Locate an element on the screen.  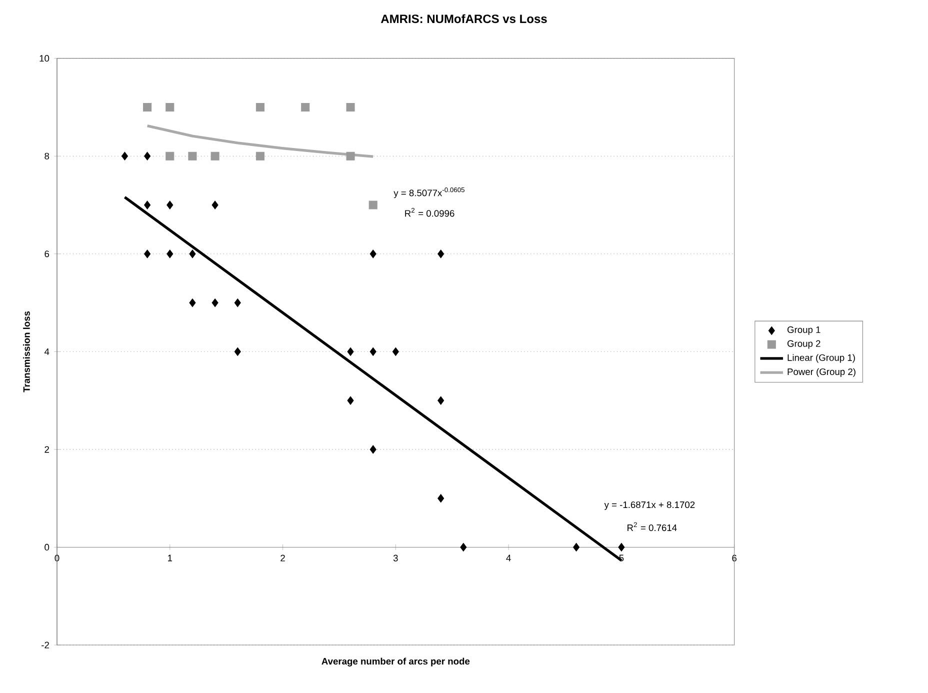
line-series is located at coordinates (260, 141).